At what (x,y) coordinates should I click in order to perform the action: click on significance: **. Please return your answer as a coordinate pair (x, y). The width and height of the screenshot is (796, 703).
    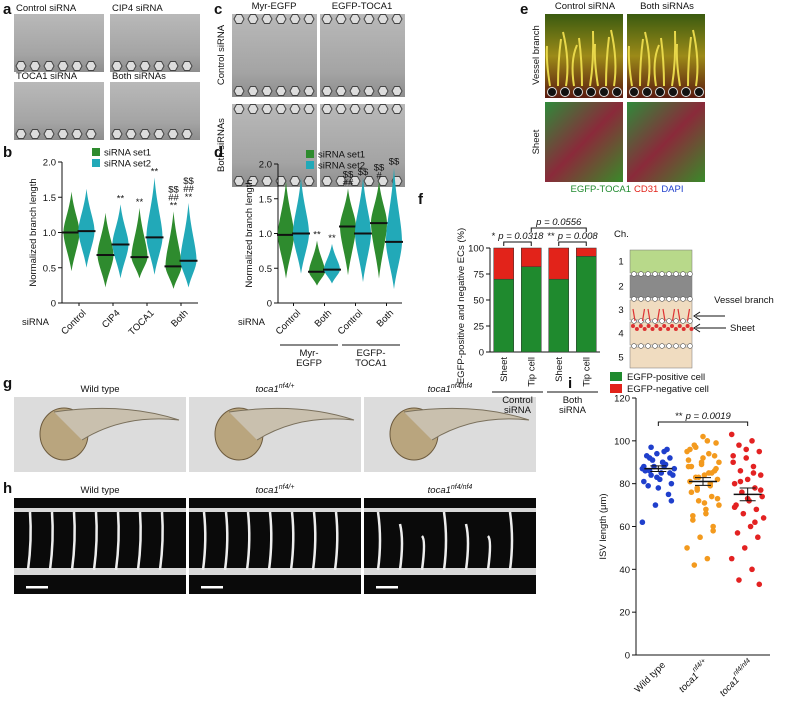
    Looking at the image, I should click on (679, 416).